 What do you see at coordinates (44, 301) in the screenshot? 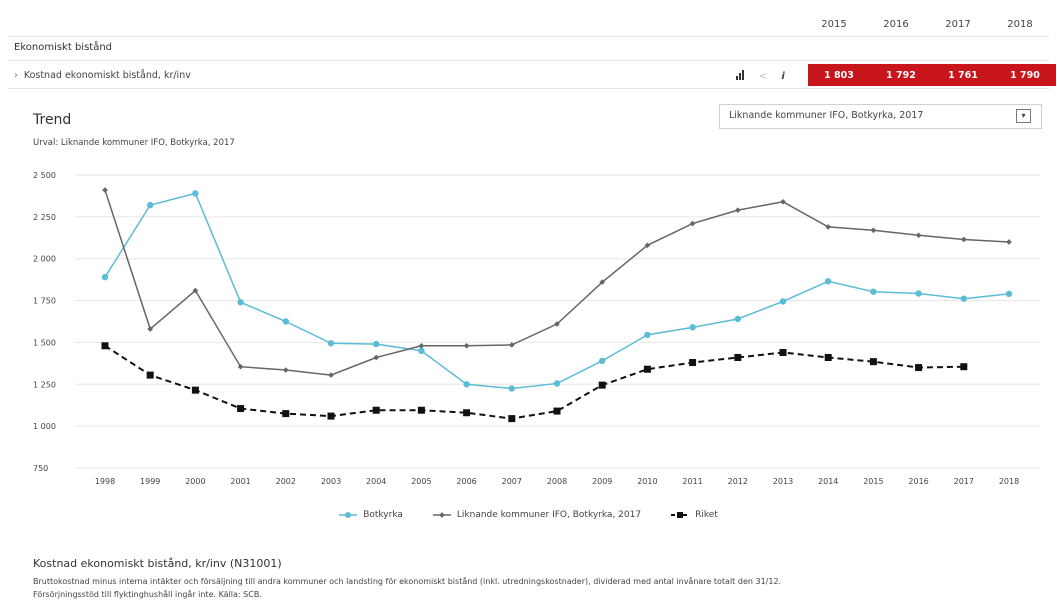
I see `y-tick-label: 1 750` at bounding box center [44, 301].